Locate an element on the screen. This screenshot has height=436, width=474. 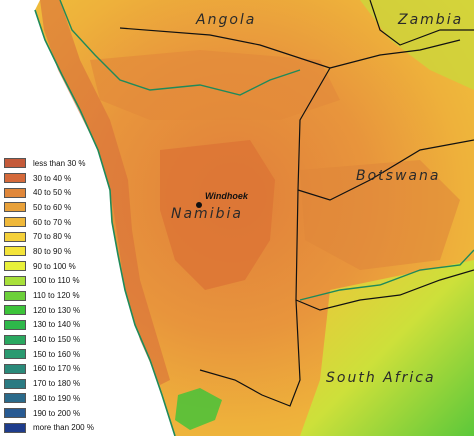
legend-label: 100 to 110 % is located at coordinates (56, 281).